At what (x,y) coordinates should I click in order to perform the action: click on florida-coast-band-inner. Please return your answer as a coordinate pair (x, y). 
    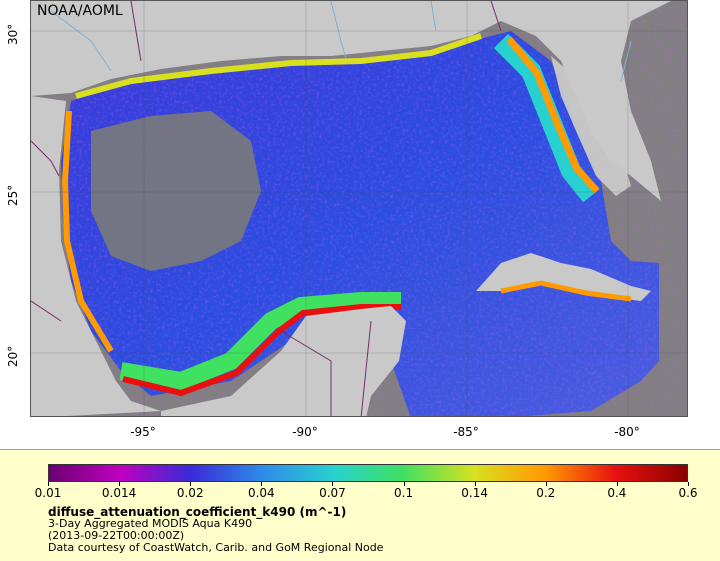
    Looking at the image, I should click on (553, 115).